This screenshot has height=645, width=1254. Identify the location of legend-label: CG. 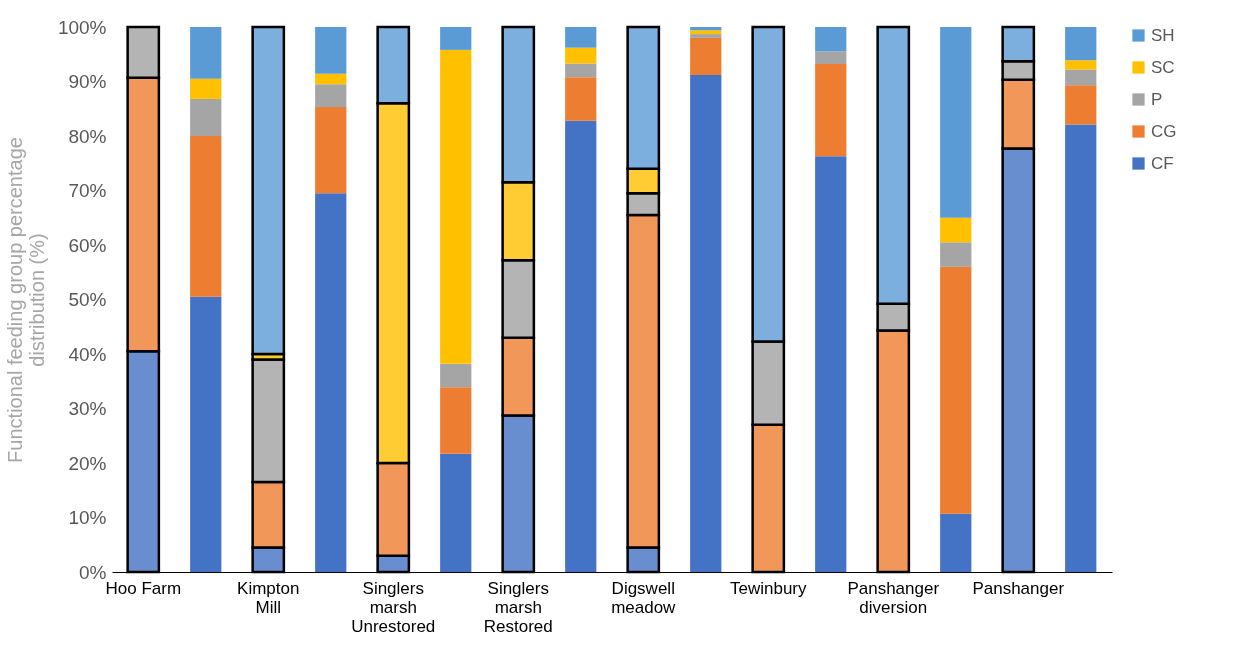
(1164, 131).